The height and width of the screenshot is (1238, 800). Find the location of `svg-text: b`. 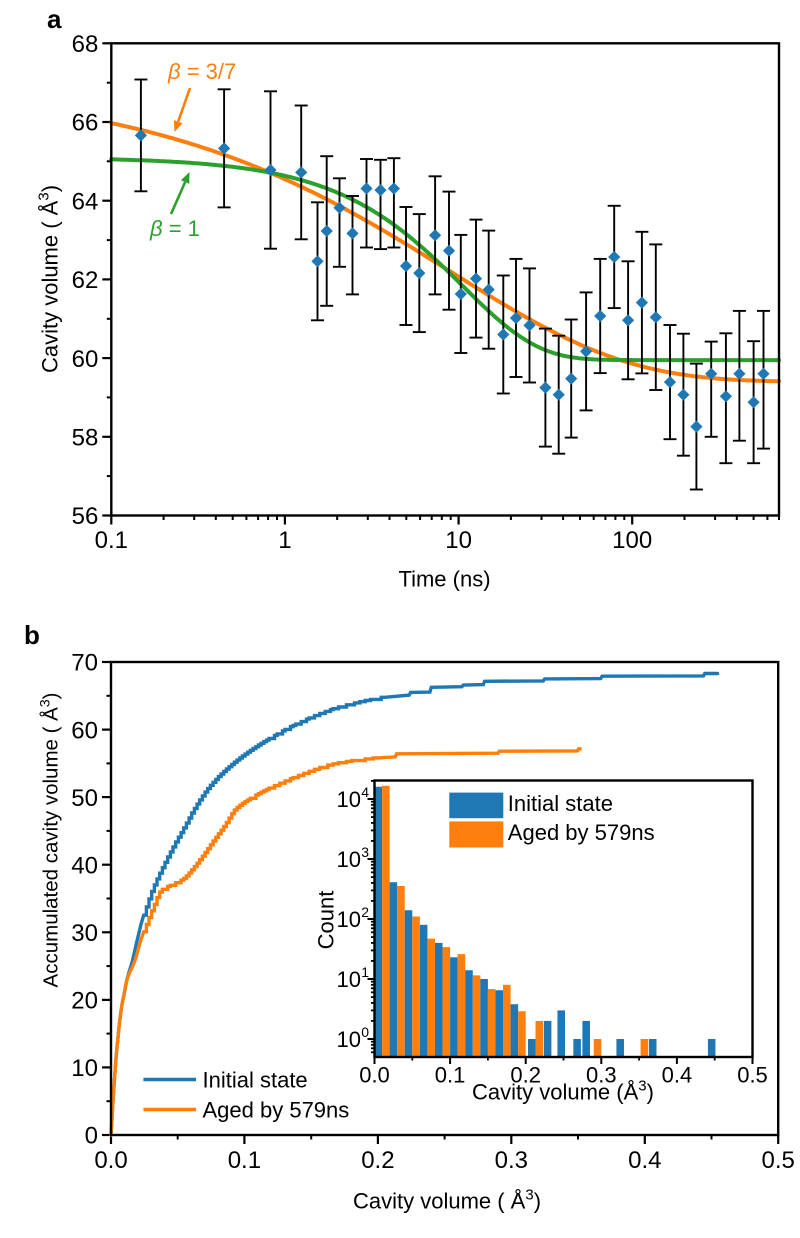

svg-text: b is located at coordinates (32, 635).